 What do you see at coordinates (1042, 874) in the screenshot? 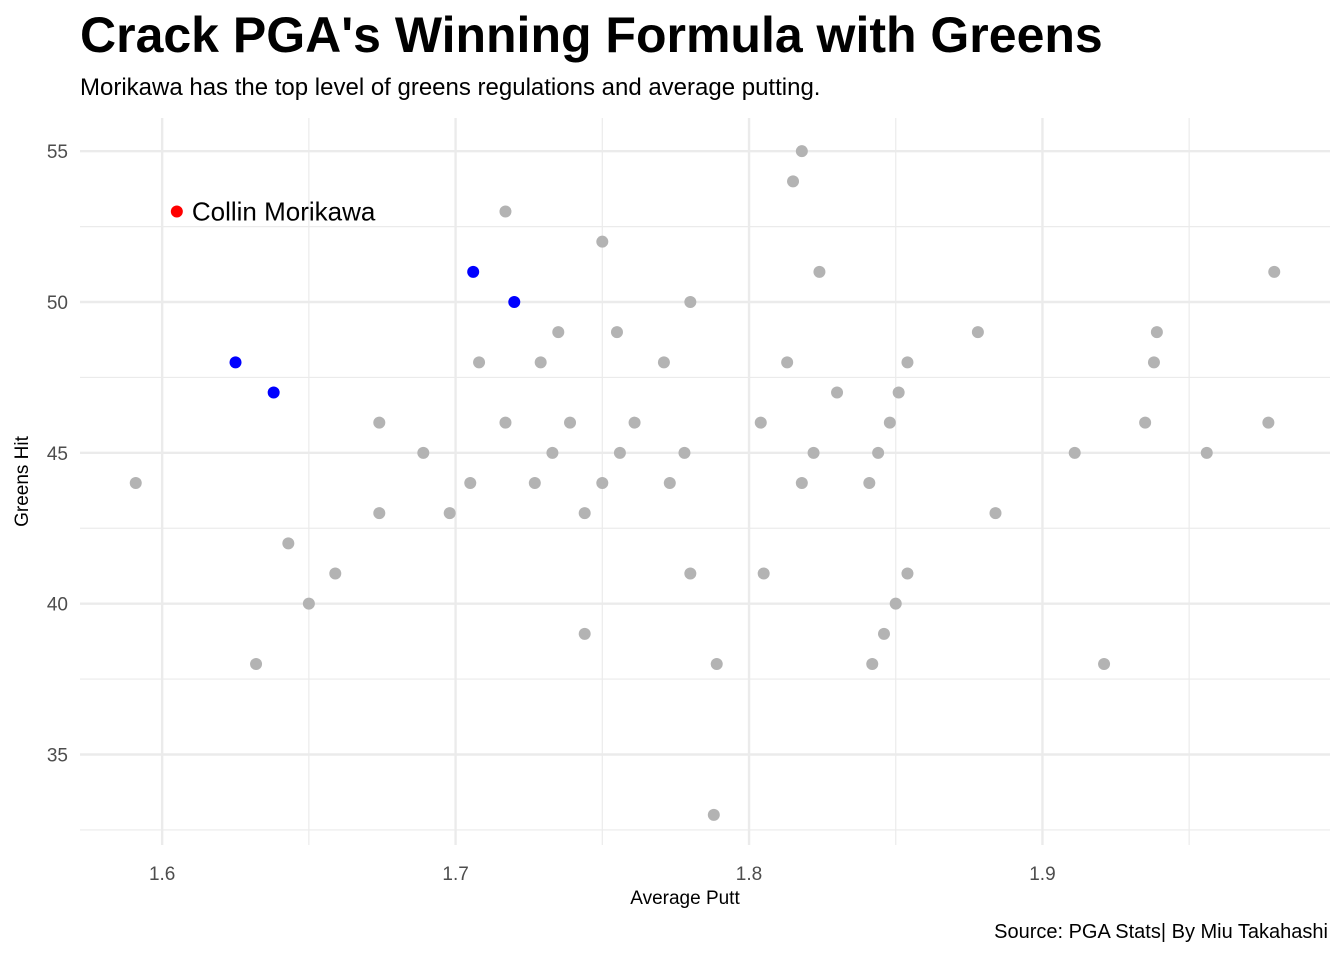
I see `x-tick-label: 1.9` at bounding box center [1042, 874].